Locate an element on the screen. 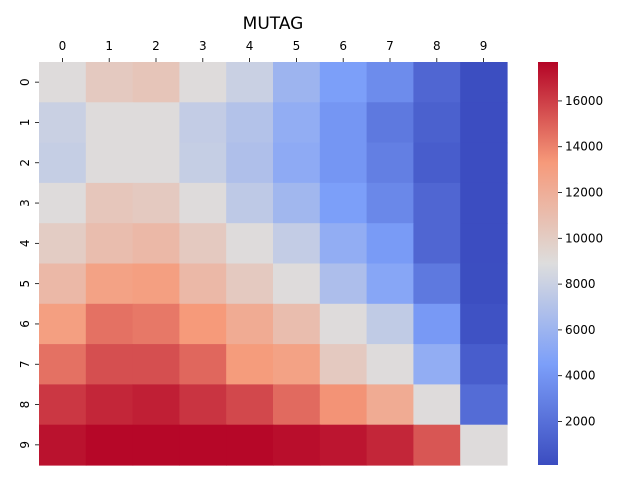 The height and width of the screenshot is (480, 640). y-tick-label: 3 is located at coordinates (25, 203).